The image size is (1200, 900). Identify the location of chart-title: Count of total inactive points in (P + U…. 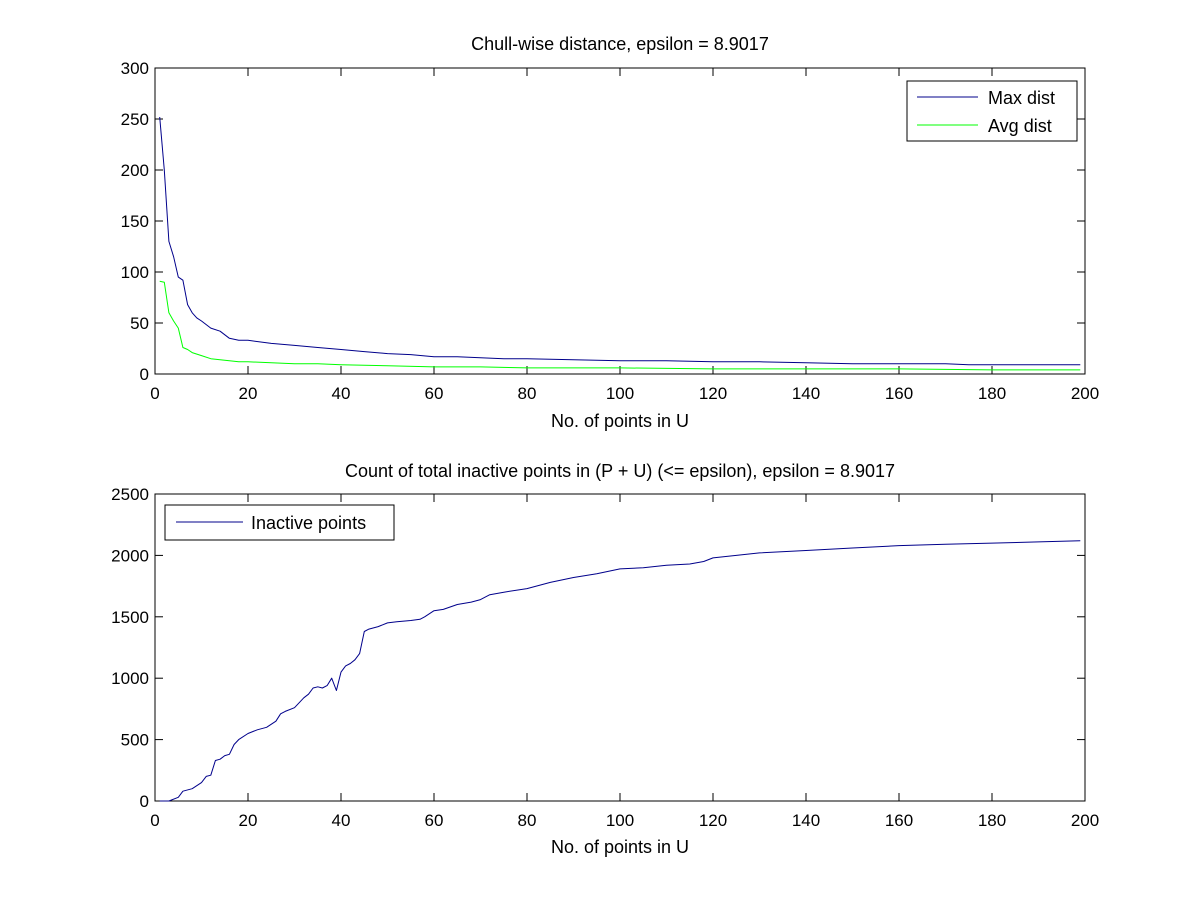
(620, 471).